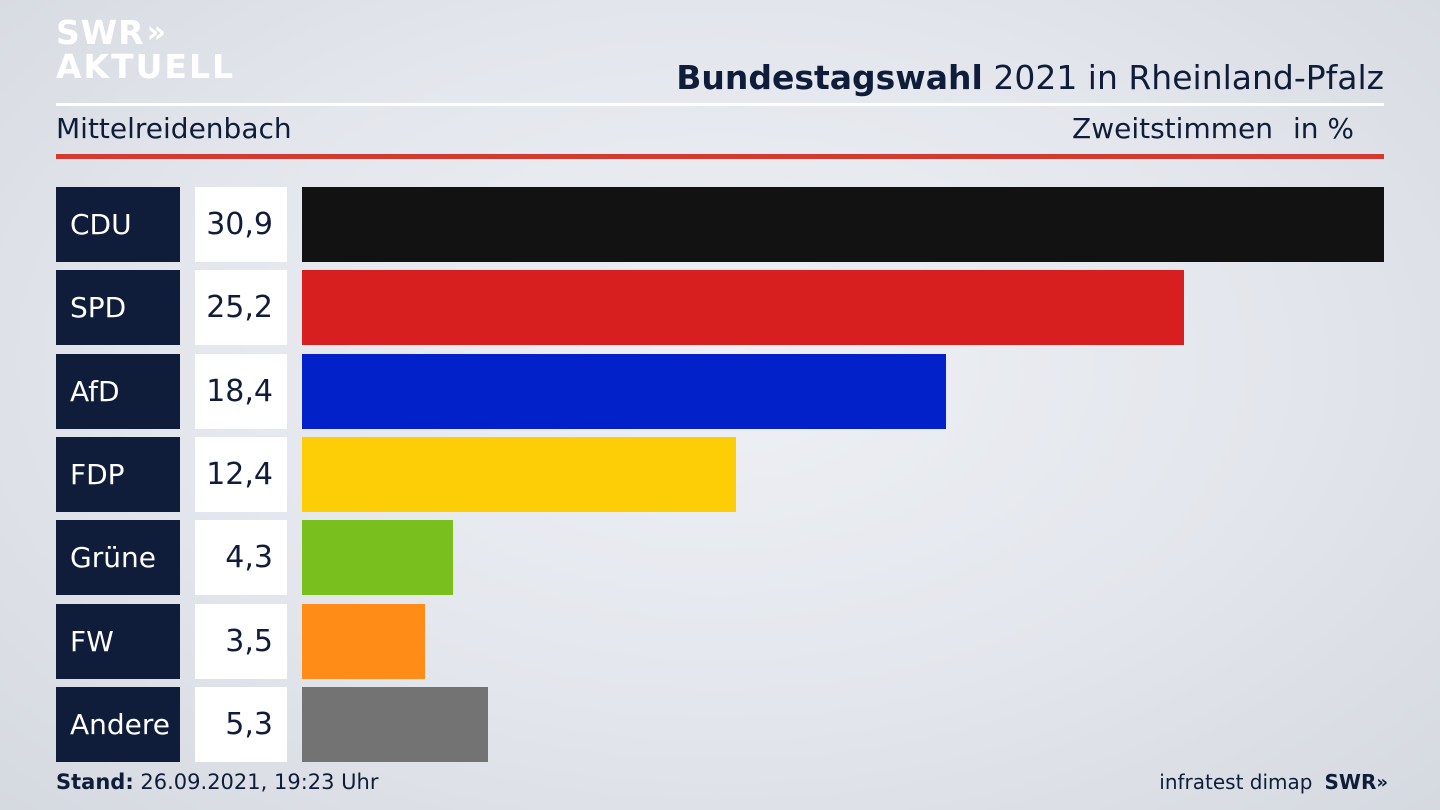 This screenshot has height=810, width=1440. I want to click on bar-spd, so click(743, 308).